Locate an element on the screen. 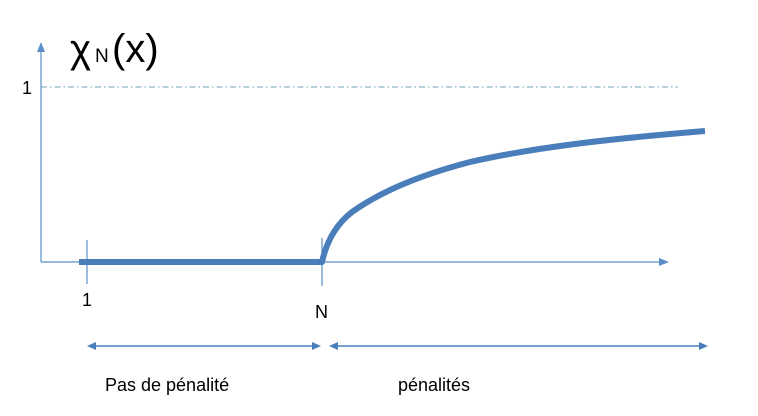  title-symbol: χ is located at coordinates (80, 49).